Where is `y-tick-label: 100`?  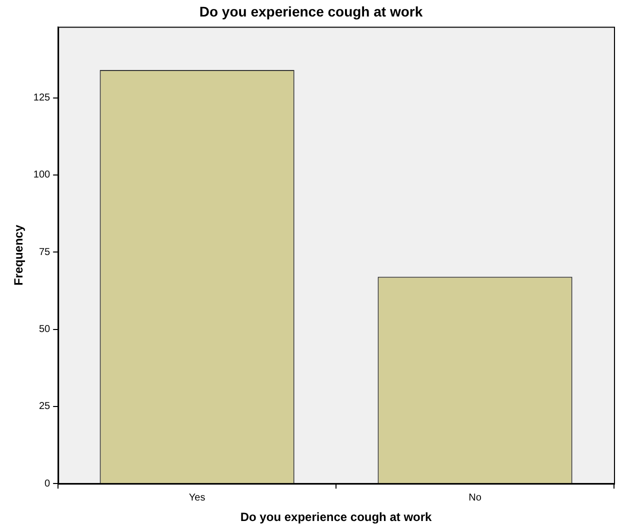 y-tick-label: 100 is located at coordinates (42, 175).